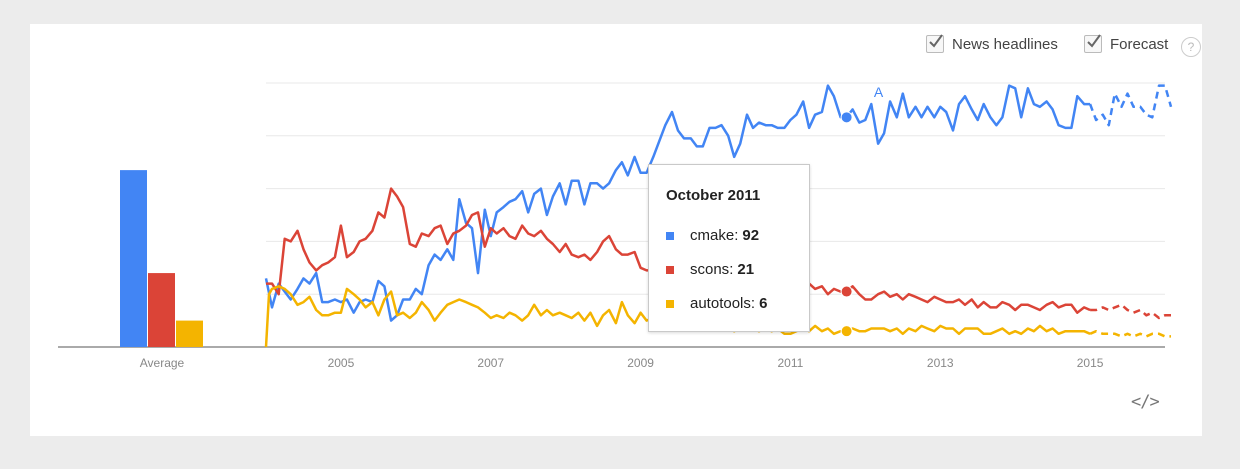 The image size is (1240, 469). I want to click on series-forecast-cmake, so click(1130, 105).